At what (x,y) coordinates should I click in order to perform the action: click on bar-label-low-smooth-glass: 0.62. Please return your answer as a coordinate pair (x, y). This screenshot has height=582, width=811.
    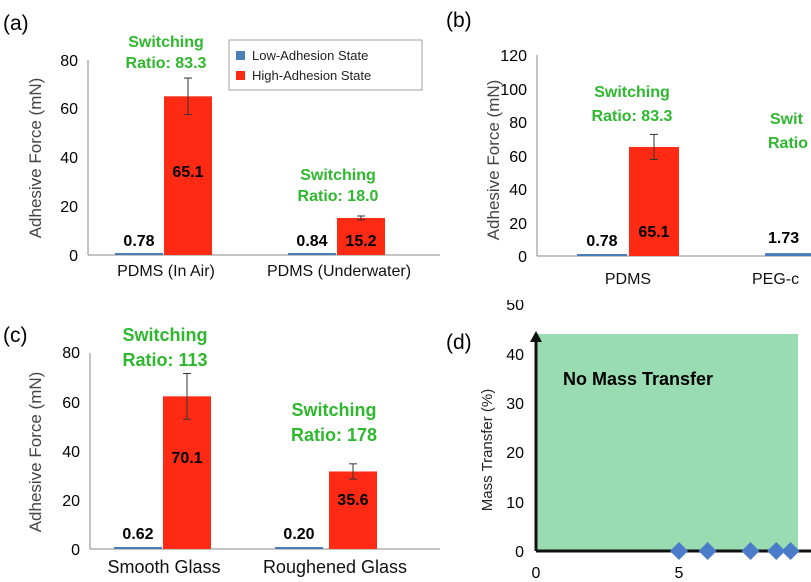
    Looking at the image, I should click on (137, 534).